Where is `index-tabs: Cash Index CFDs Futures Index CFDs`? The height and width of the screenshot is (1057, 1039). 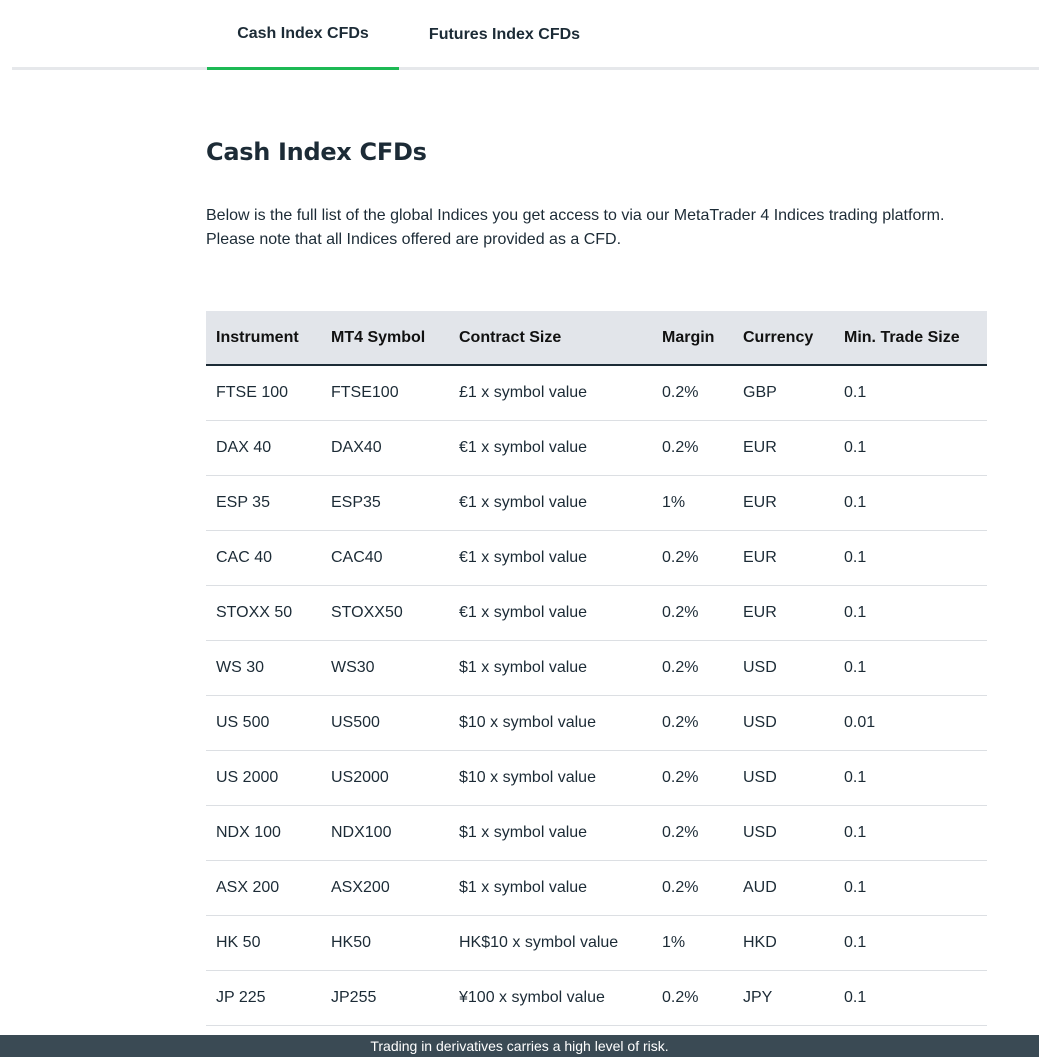
index-tabs: Cash Index CFDs Futures Index CFDs is located at coordinates (525, 35).